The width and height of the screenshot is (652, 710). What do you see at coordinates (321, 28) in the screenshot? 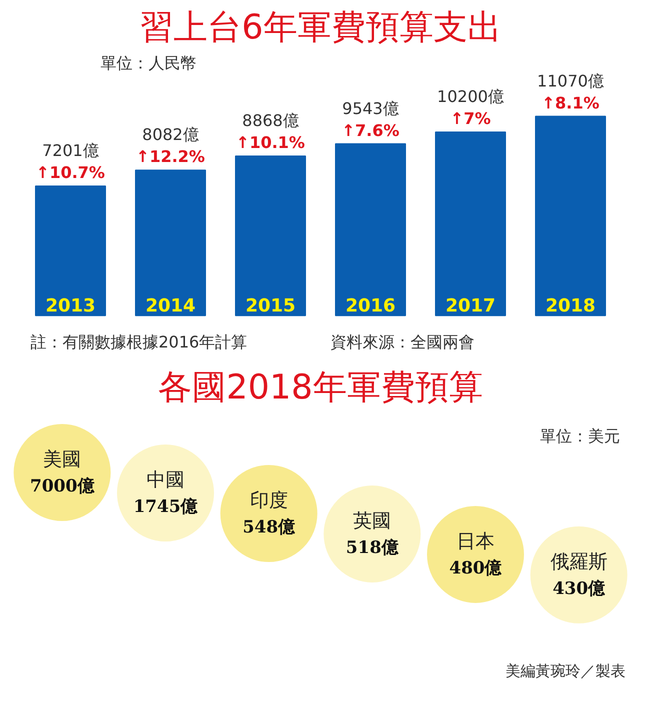
I see `chart-title: 習上台6年軍費預算支出` at bounding box center [321, 28].